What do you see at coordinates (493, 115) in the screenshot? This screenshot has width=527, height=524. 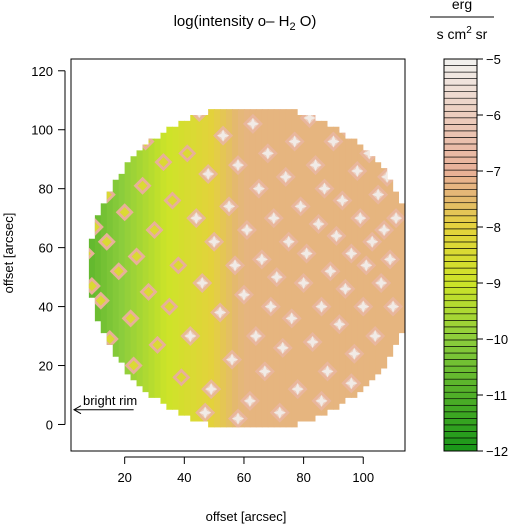 I see `colorbar-tick-label: −6` at bounding box center [493, 115].